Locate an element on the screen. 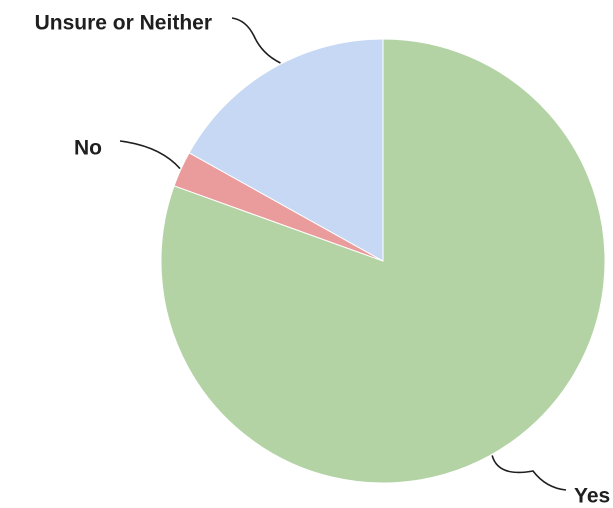 The height and width of the screenshot is (508, 613). slice-label-no: No is located at coordinates (88, 148).